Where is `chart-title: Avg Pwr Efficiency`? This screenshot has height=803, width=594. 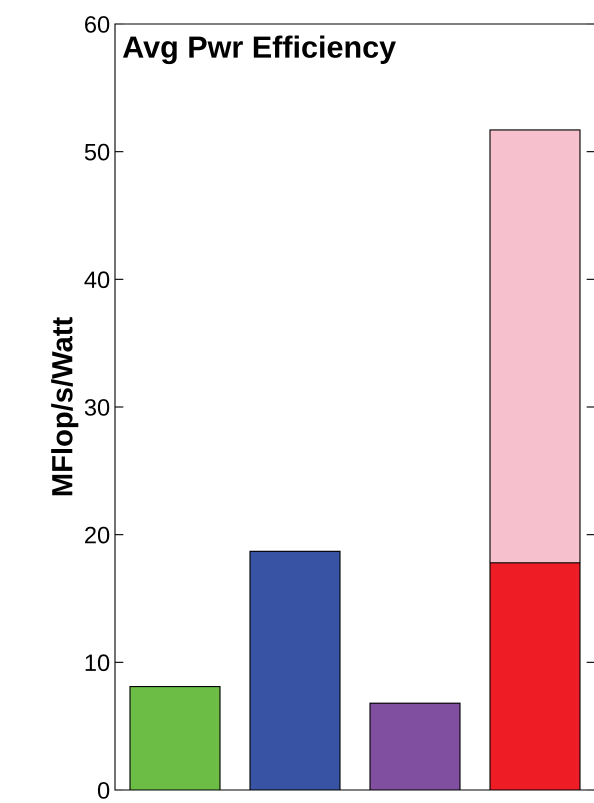 chart-title: Avg Pwr Efficiency is located at coordinates (259, 49).